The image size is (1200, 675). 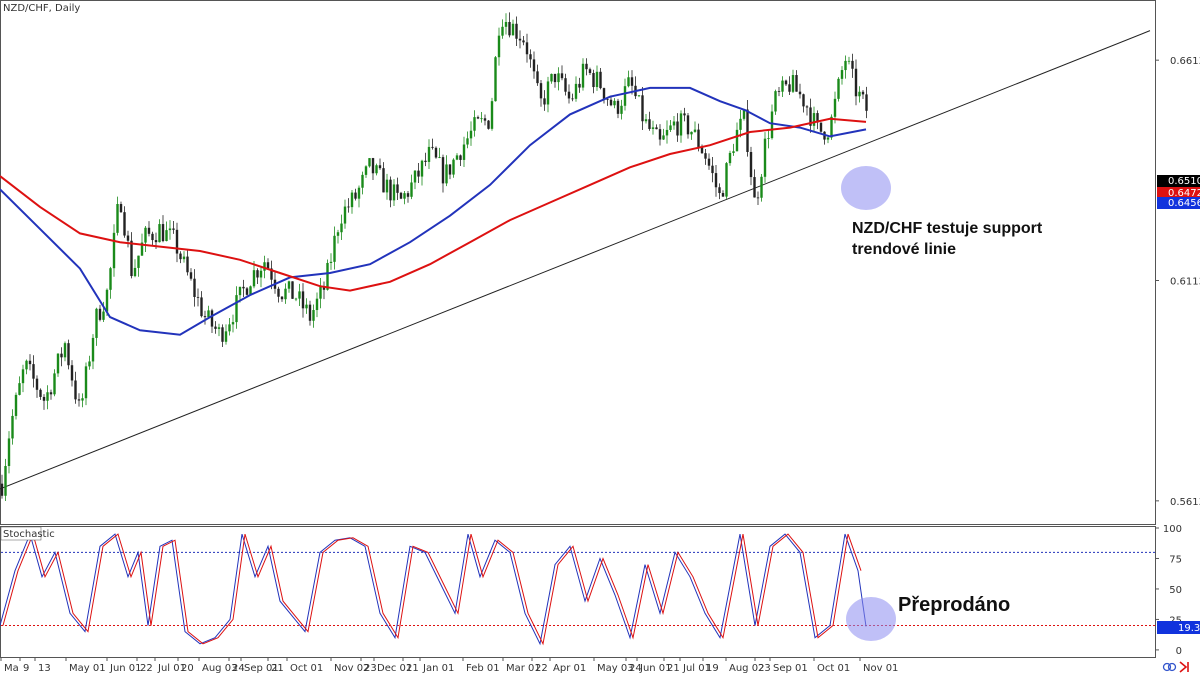 I want to click on stochastic-axis-label: 25, so click(x=1175, y=620).